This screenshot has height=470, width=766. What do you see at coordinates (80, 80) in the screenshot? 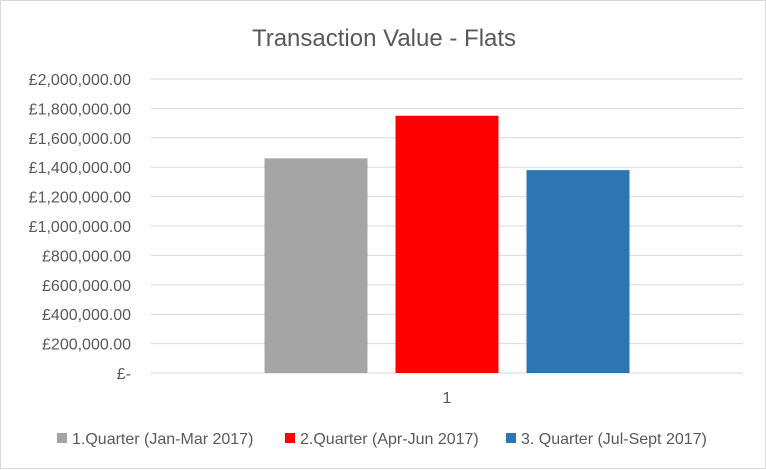
I see `y-tick-label: £2,000,000.00` at bounding box center [80, 80].